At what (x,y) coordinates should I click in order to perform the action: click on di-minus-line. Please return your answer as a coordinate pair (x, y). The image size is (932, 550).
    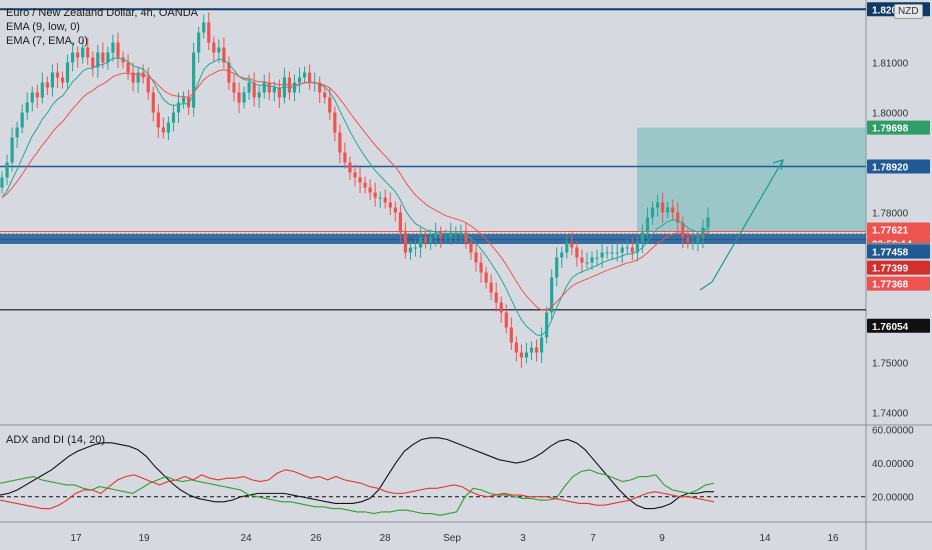
    Looking at the image, I should click on (357, 489).